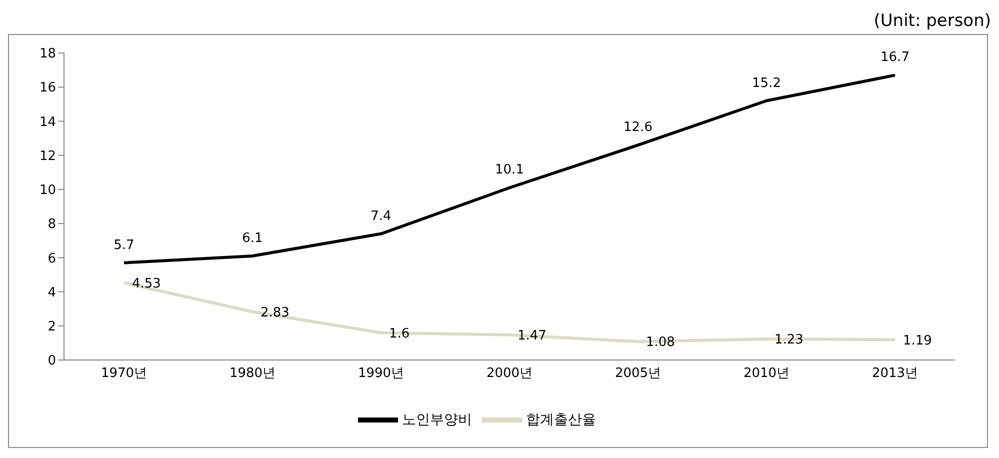 The image size is (999, 458). Describe the element at coordinates (47, 156) in the screenshot. I see `y-tick-label: 12` at that location.